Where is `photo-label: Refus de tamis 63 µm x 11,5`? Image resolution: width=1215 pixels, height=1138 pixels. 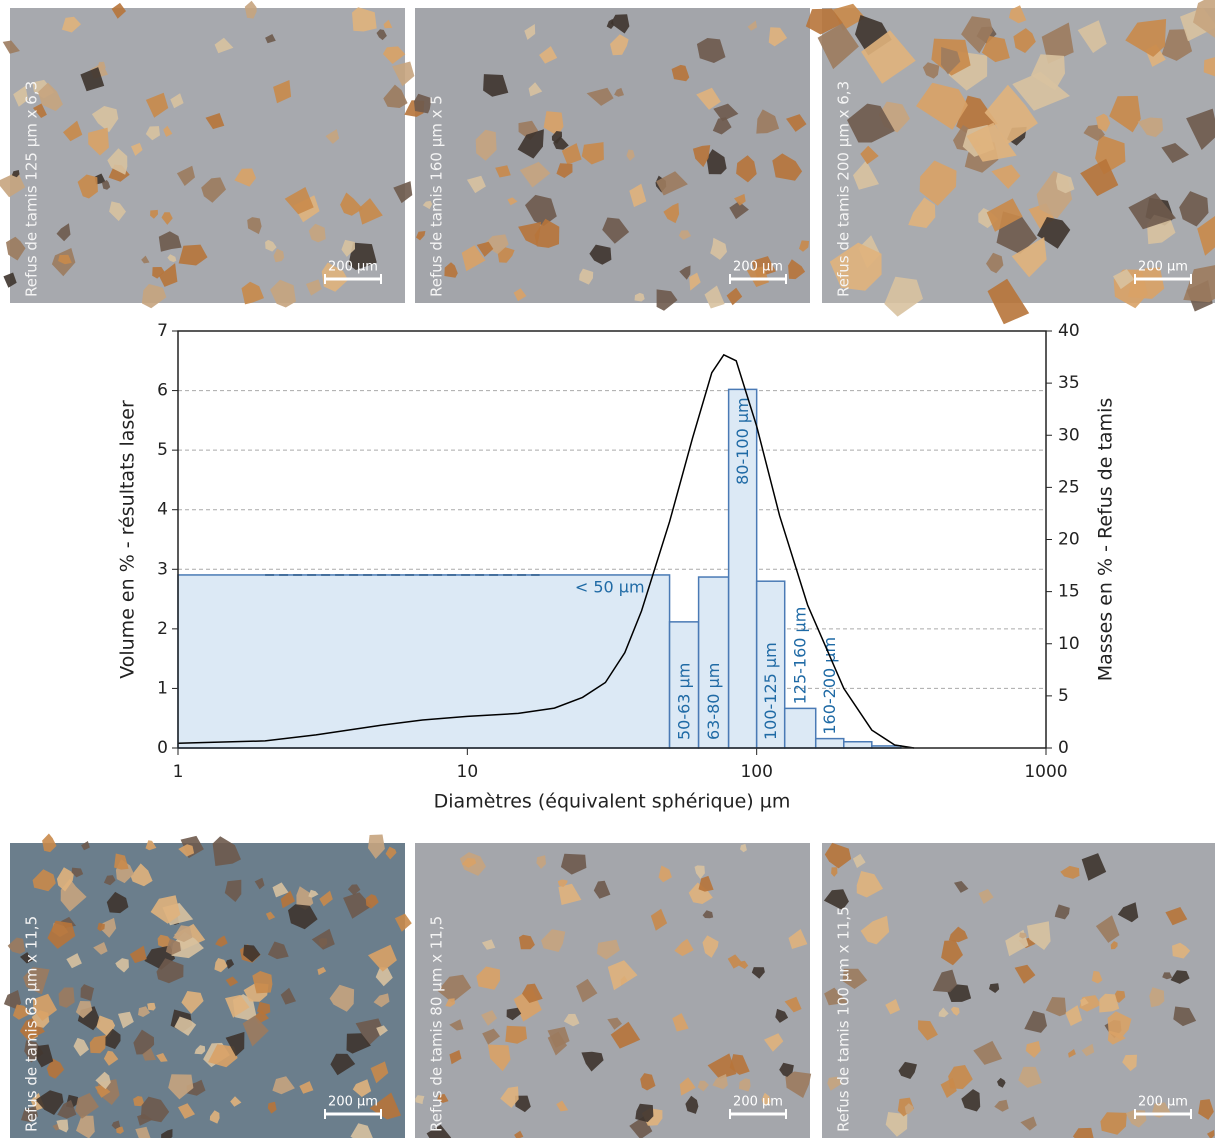 photo-label: Refus de tamis 63 µm x 11,5 is located at coordinates (32, 1024).